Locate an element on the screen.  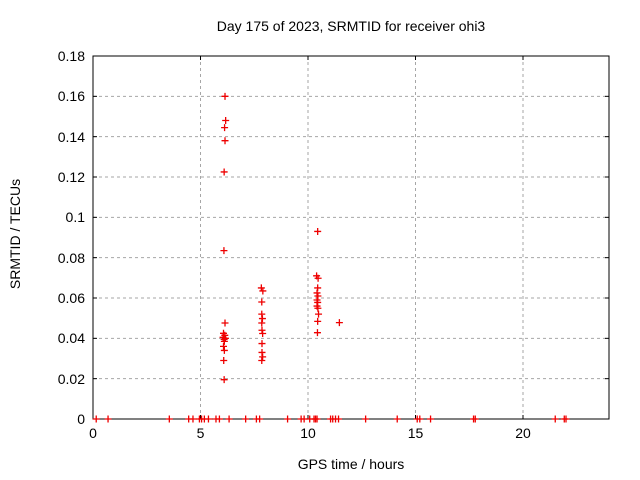
y-tick-label: 0.14 is located at coordinates (71, 136).